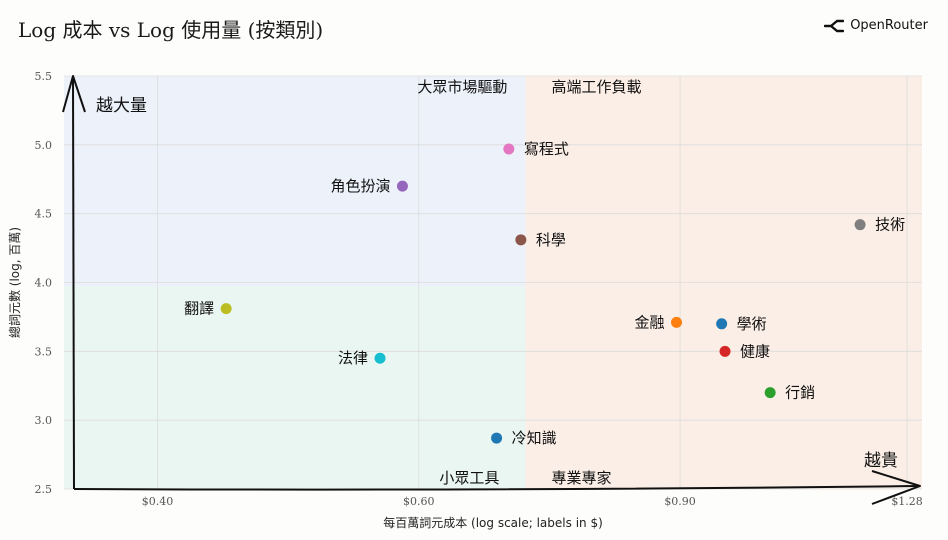 This screenshot has width=948, height=540. Describe the element at coordinates (534, 438) in the screenshot. I see `data-point-label: 冷知識` at that location.